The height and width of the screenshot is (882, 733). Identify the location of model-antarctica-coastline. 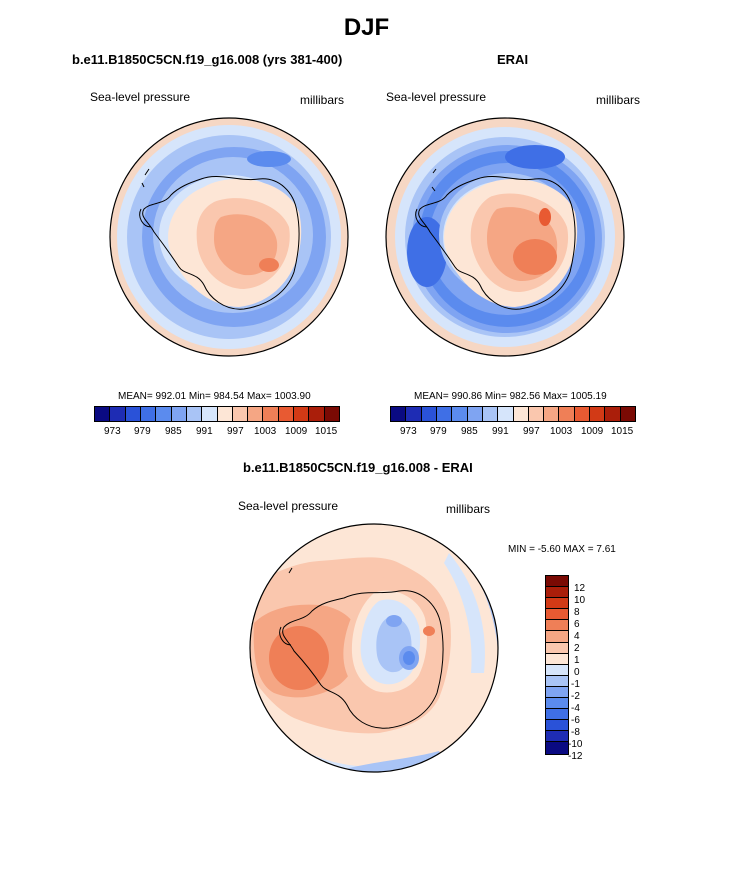
(221, 242).